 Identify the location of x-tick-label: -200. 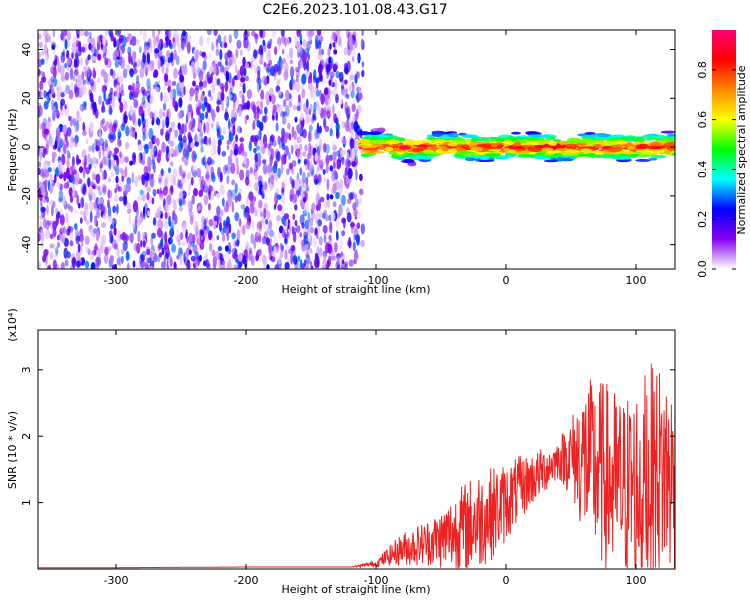
(246, 580).